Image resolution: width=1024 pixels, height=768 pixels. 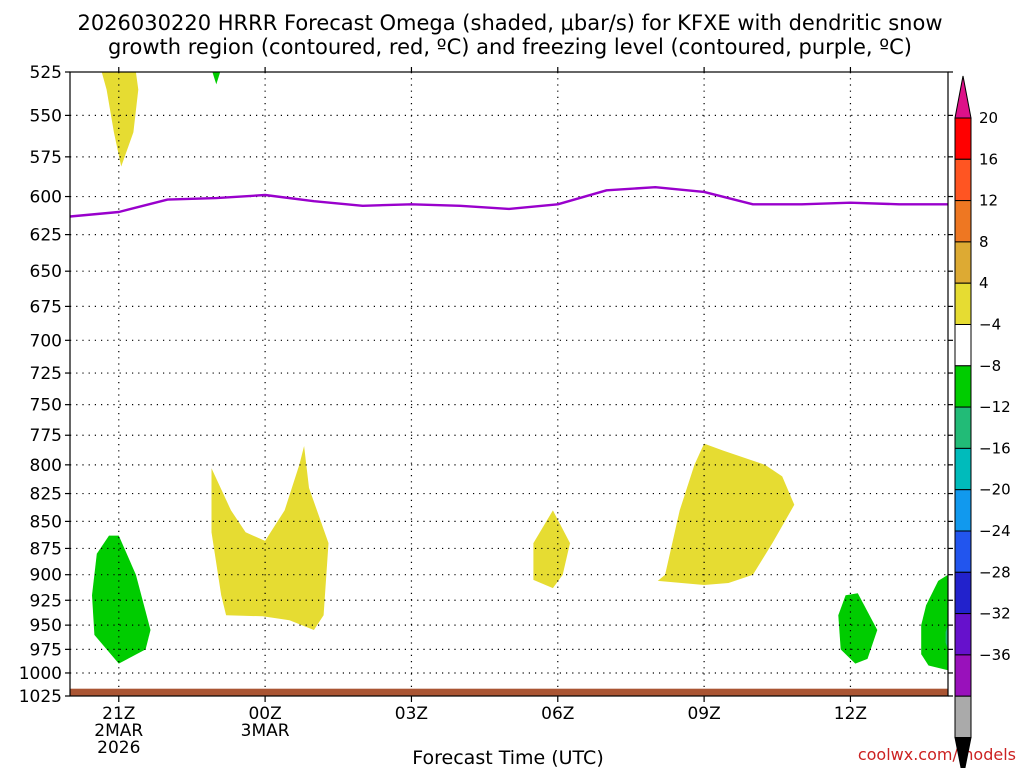 What do you see at coordinates (270, 538) in the screenshot?
I see `region-yellow-double` at bounding box center [270, 538].